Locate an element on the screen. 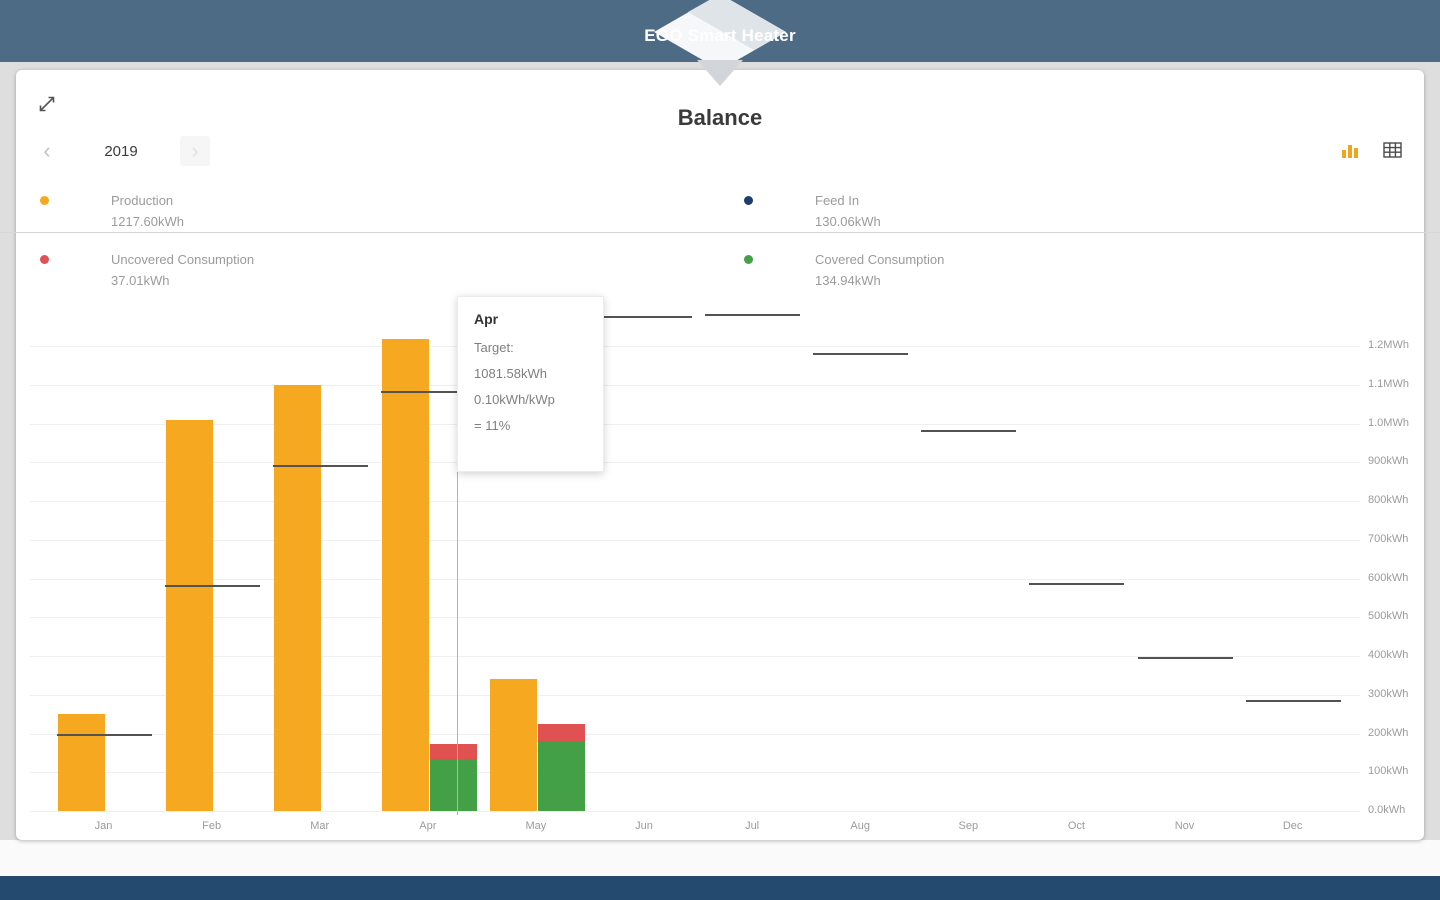 Image resolution: width=1440 pixels, height=900 pixels. legend-divider is located at coordinates (720, 232).